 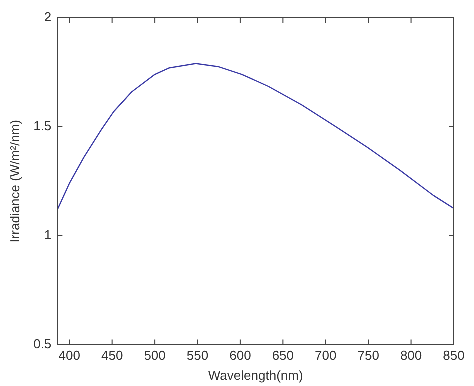 What do you see at coordinates (43, 126) in the screenshot?
I see `y-tick-label: 1.5` at bounding box center [43, 126].